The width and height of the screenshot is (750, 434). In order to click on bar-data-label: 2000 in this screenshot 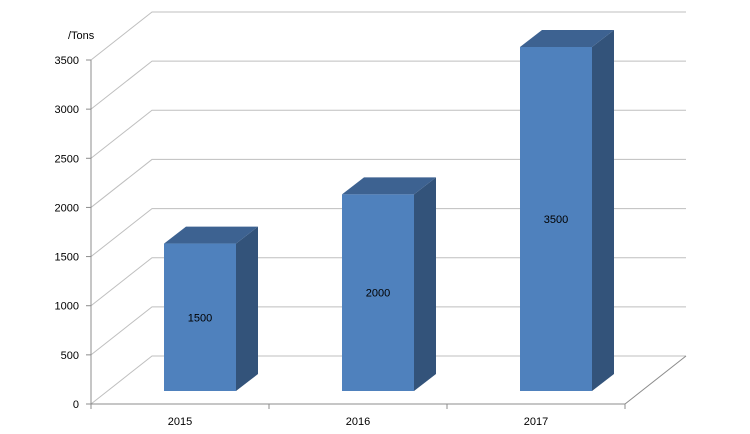, I will do `click(378, 294)`.